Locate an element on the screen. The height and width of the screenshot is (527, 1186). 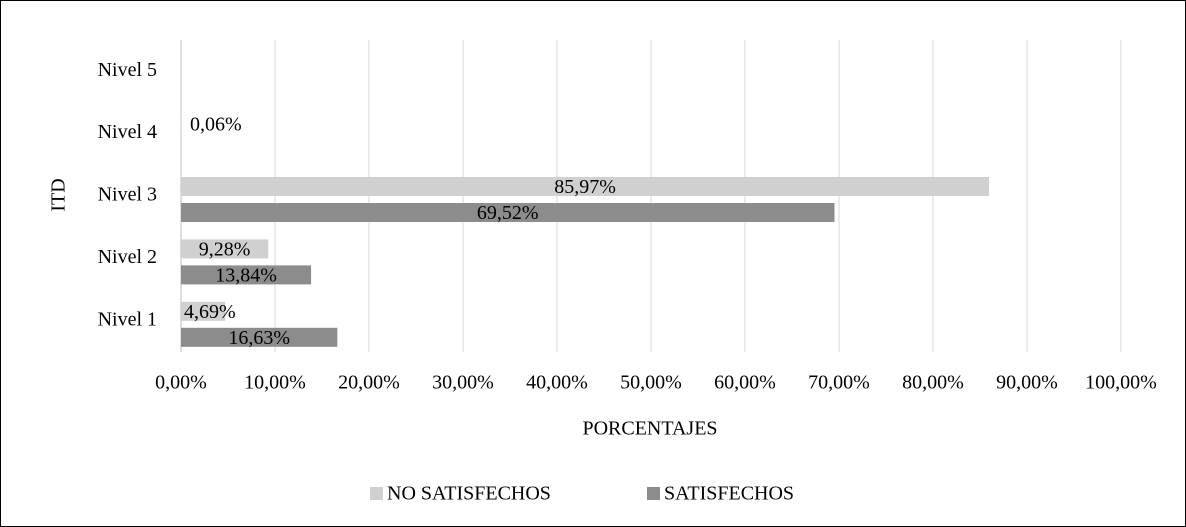
x-axis-title: PORCENTAJES is located at coordinates (649, 429).